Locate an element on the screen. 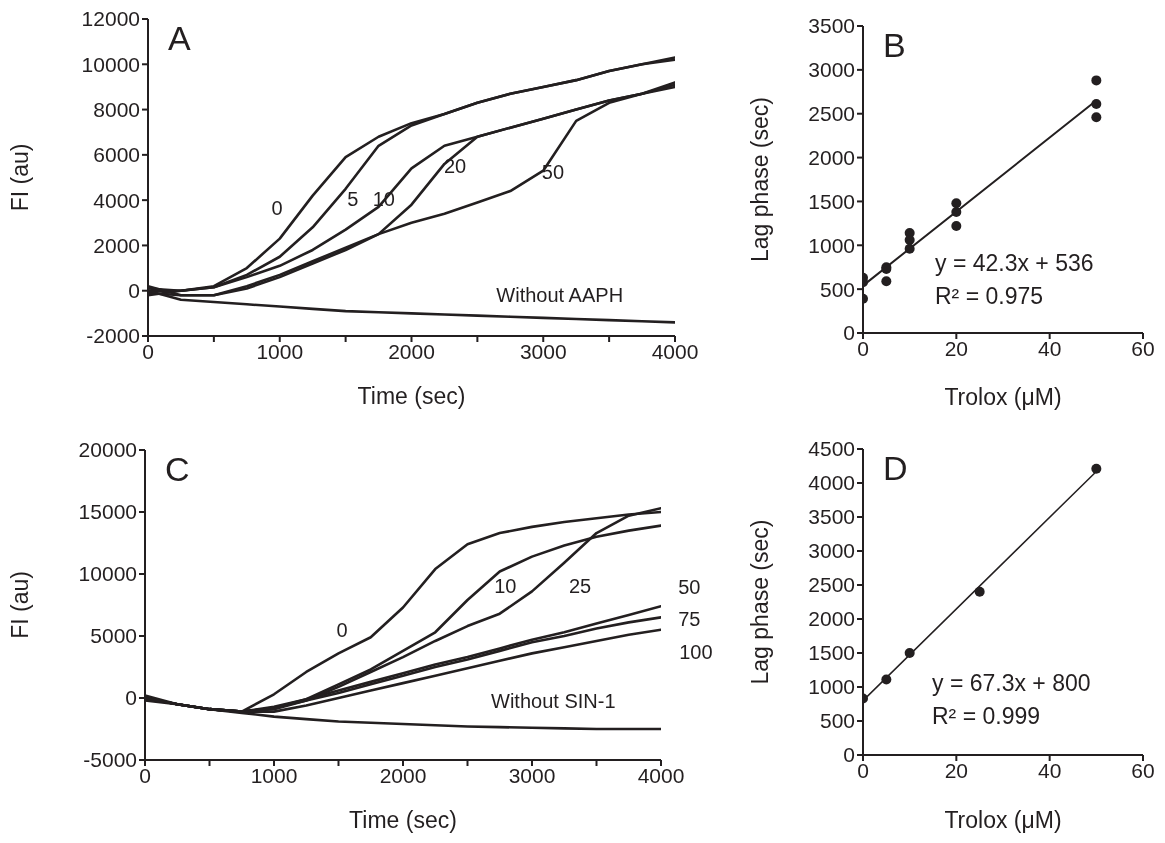  annotation: y = 42.3x + 536 is located at coordinates (1014, 263).